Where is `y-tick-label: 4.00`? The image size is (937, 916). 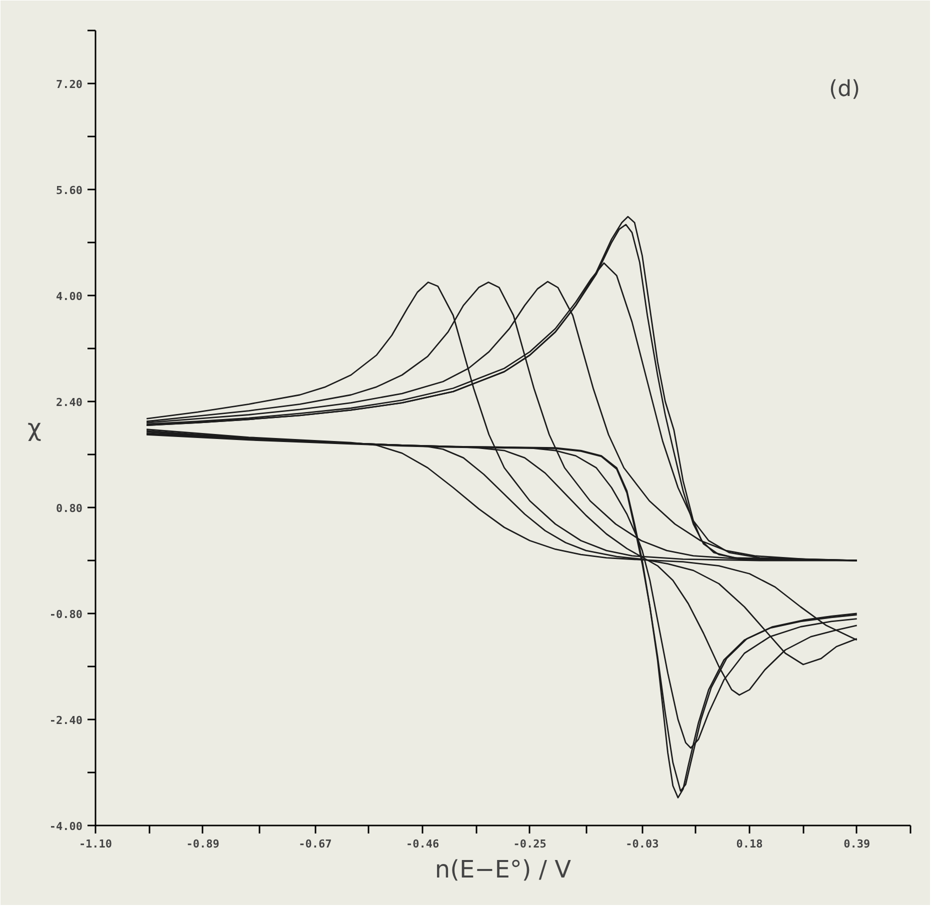 y-tick-label: 4.00 is located at coordinates (69, 296).